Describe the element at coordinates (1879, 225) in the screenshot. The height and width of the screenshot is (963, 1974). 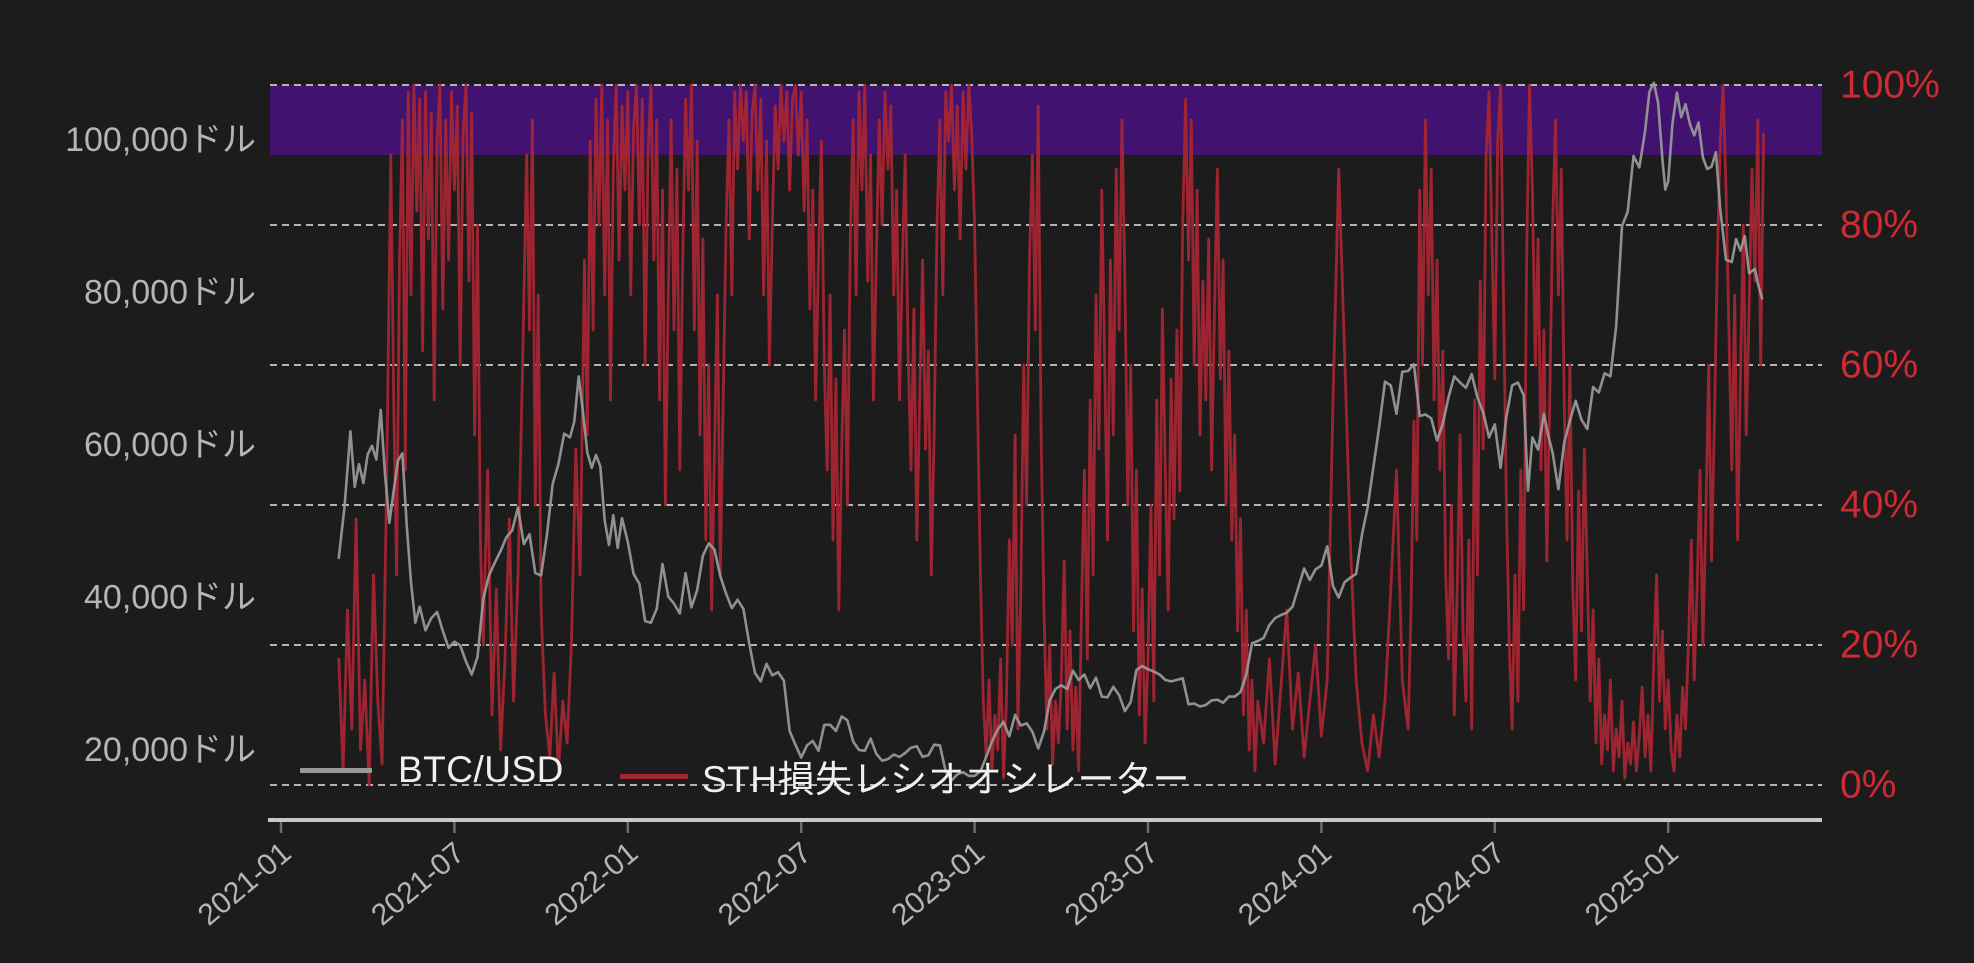
I see `right-axis-label-80pct: 80%` at that location.